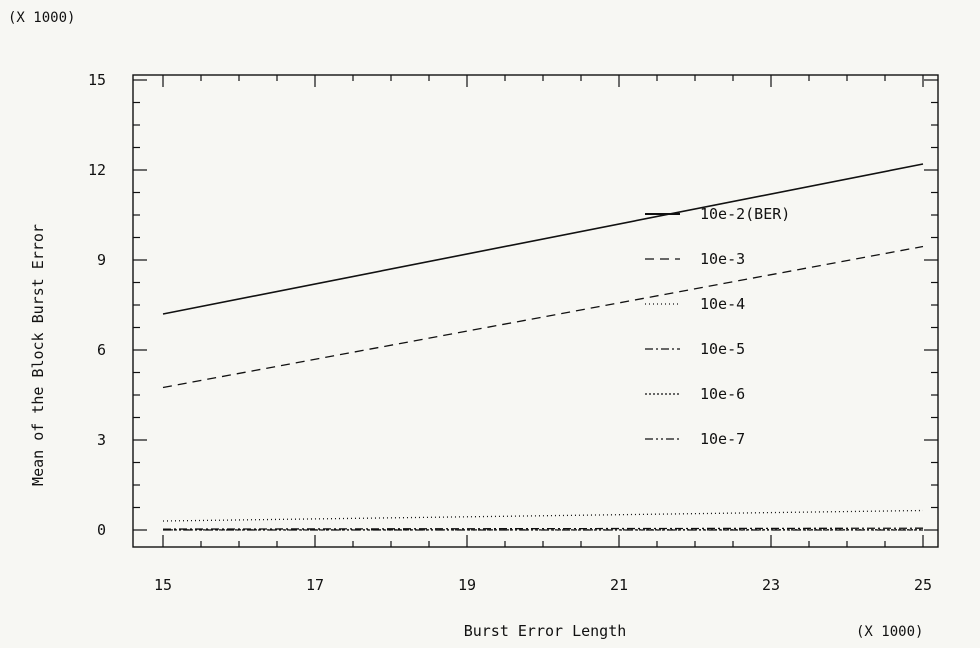 This screenshot has width=980, height=648. What do you see at coordinates (722, 259) in the screenshot?
I see `legend-label-2: 10e-3` at bounding box center [722, 259].